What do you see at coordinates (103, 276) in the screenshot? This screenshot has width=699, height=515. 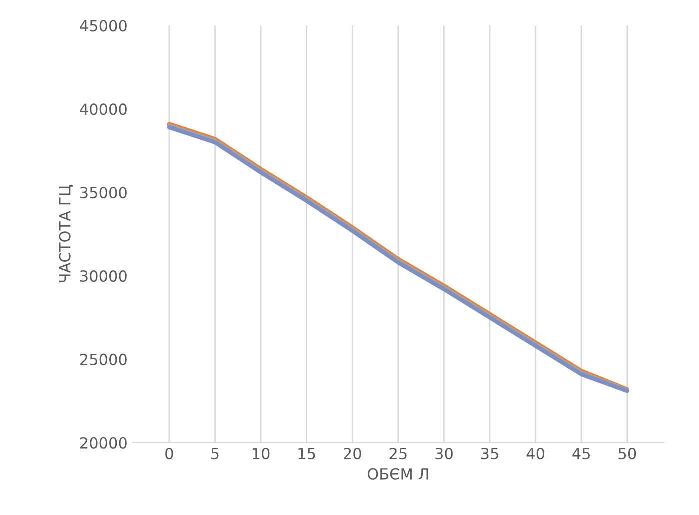 I see `y-tick-label: 30000` at bounding box center [103, 276].